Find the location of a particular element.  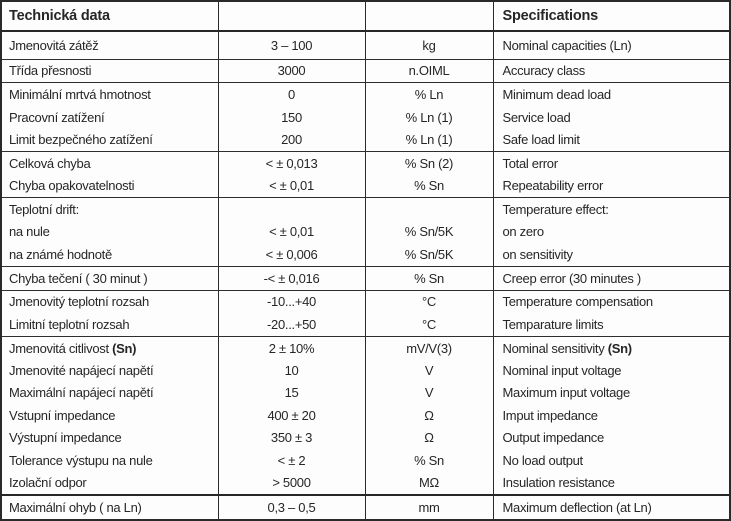

spec-label-en: Temperature compensation is located at coordinates (578, 302).